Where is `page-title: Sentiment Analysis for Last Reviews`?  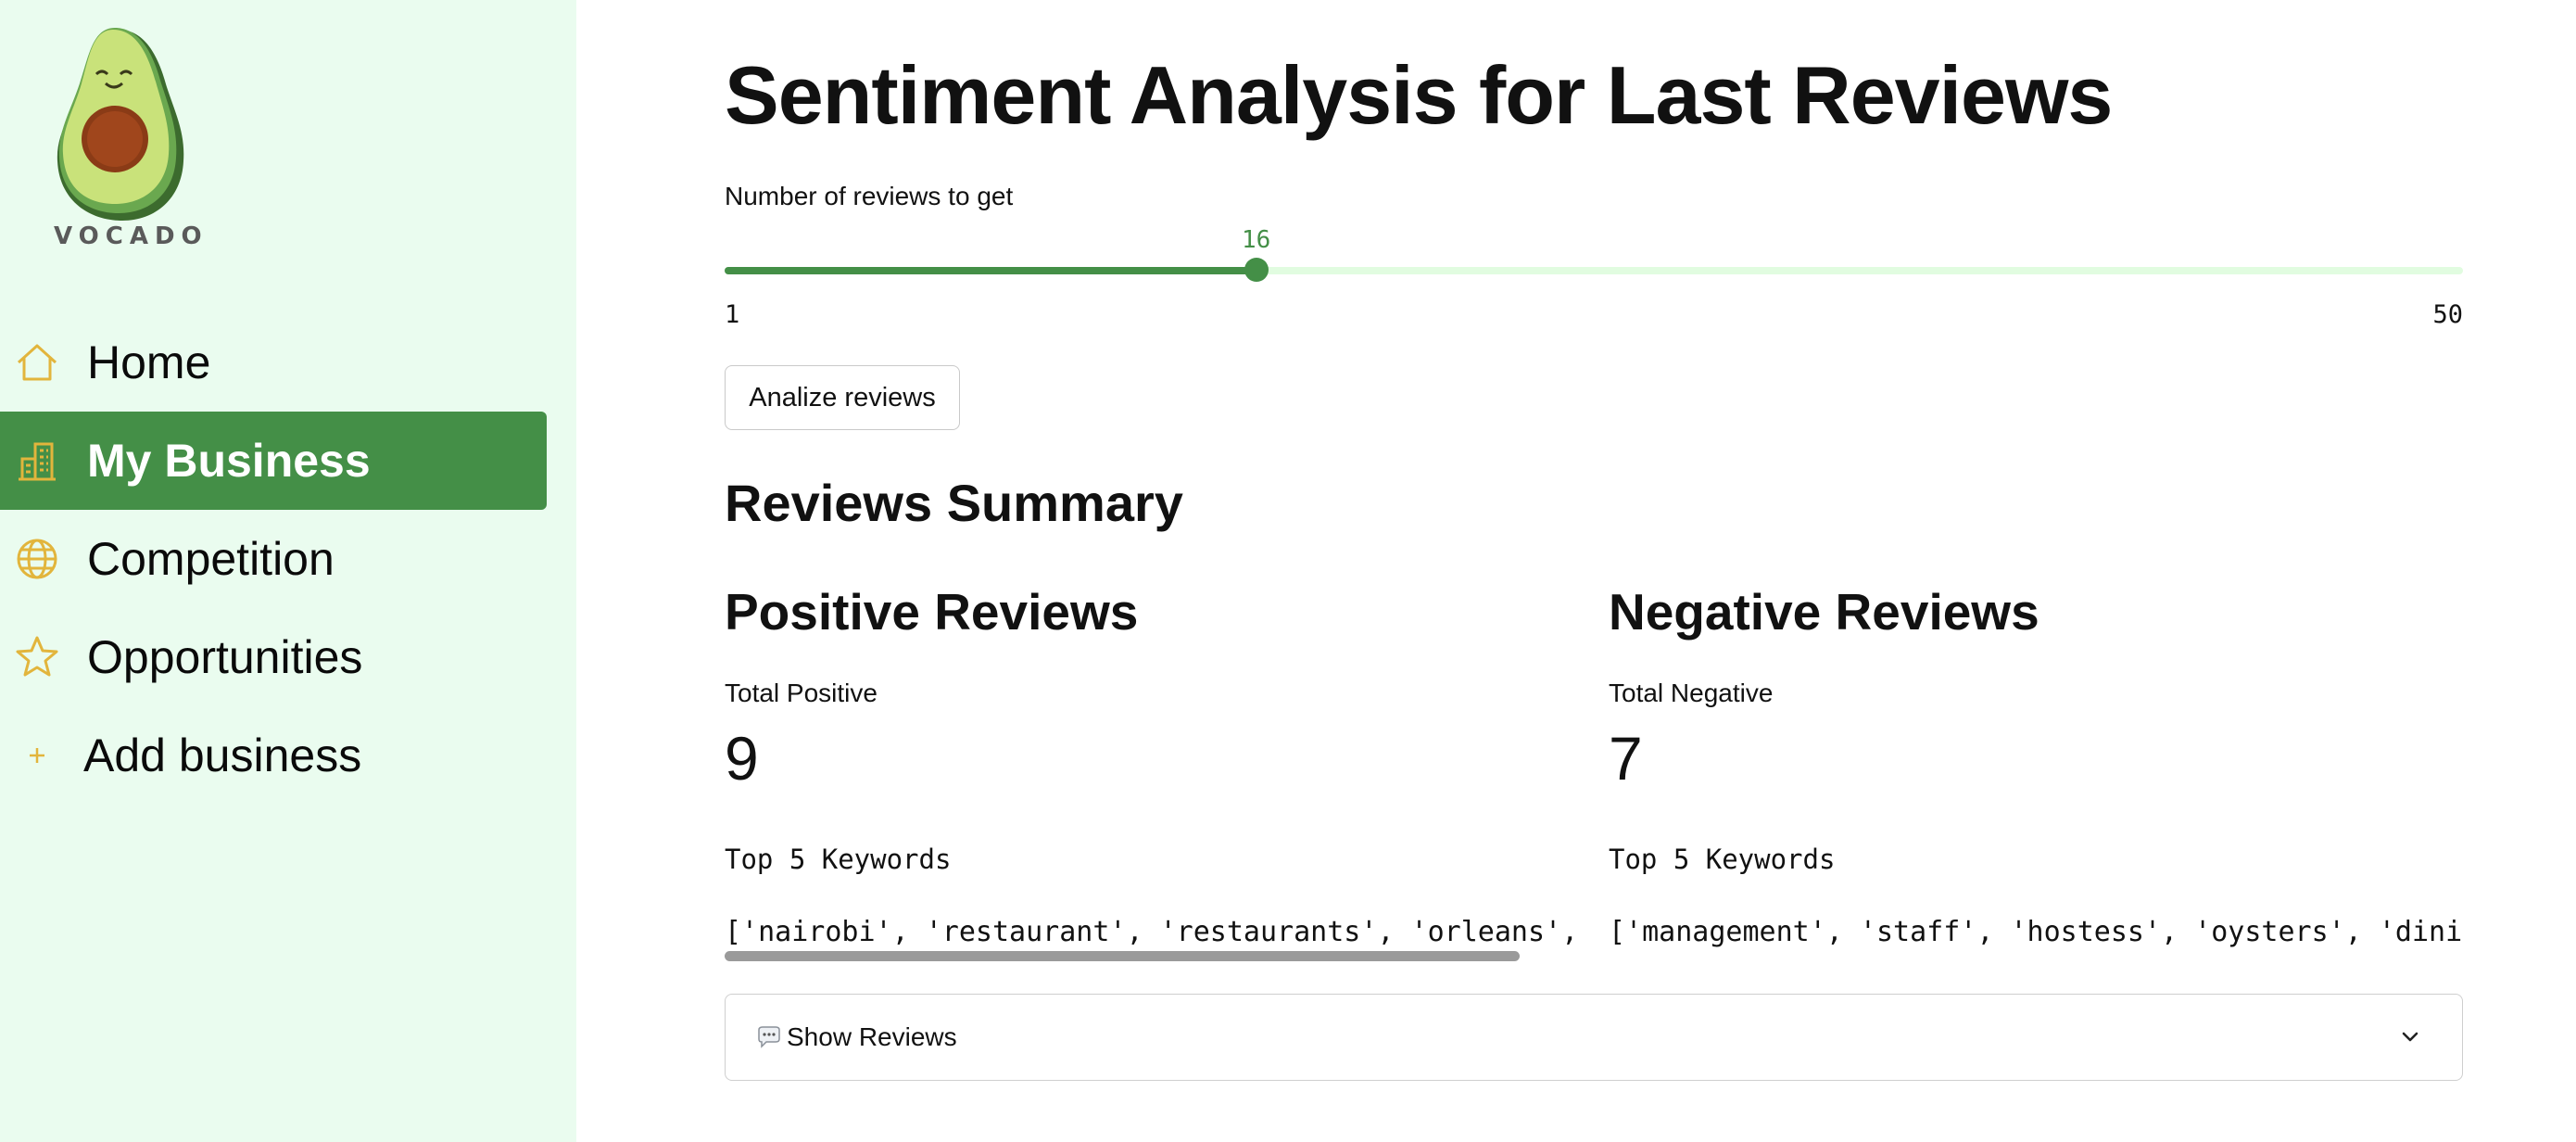
page-title: Sentiment Analysis for Last Reviews is located at coordinates (1419, 95).